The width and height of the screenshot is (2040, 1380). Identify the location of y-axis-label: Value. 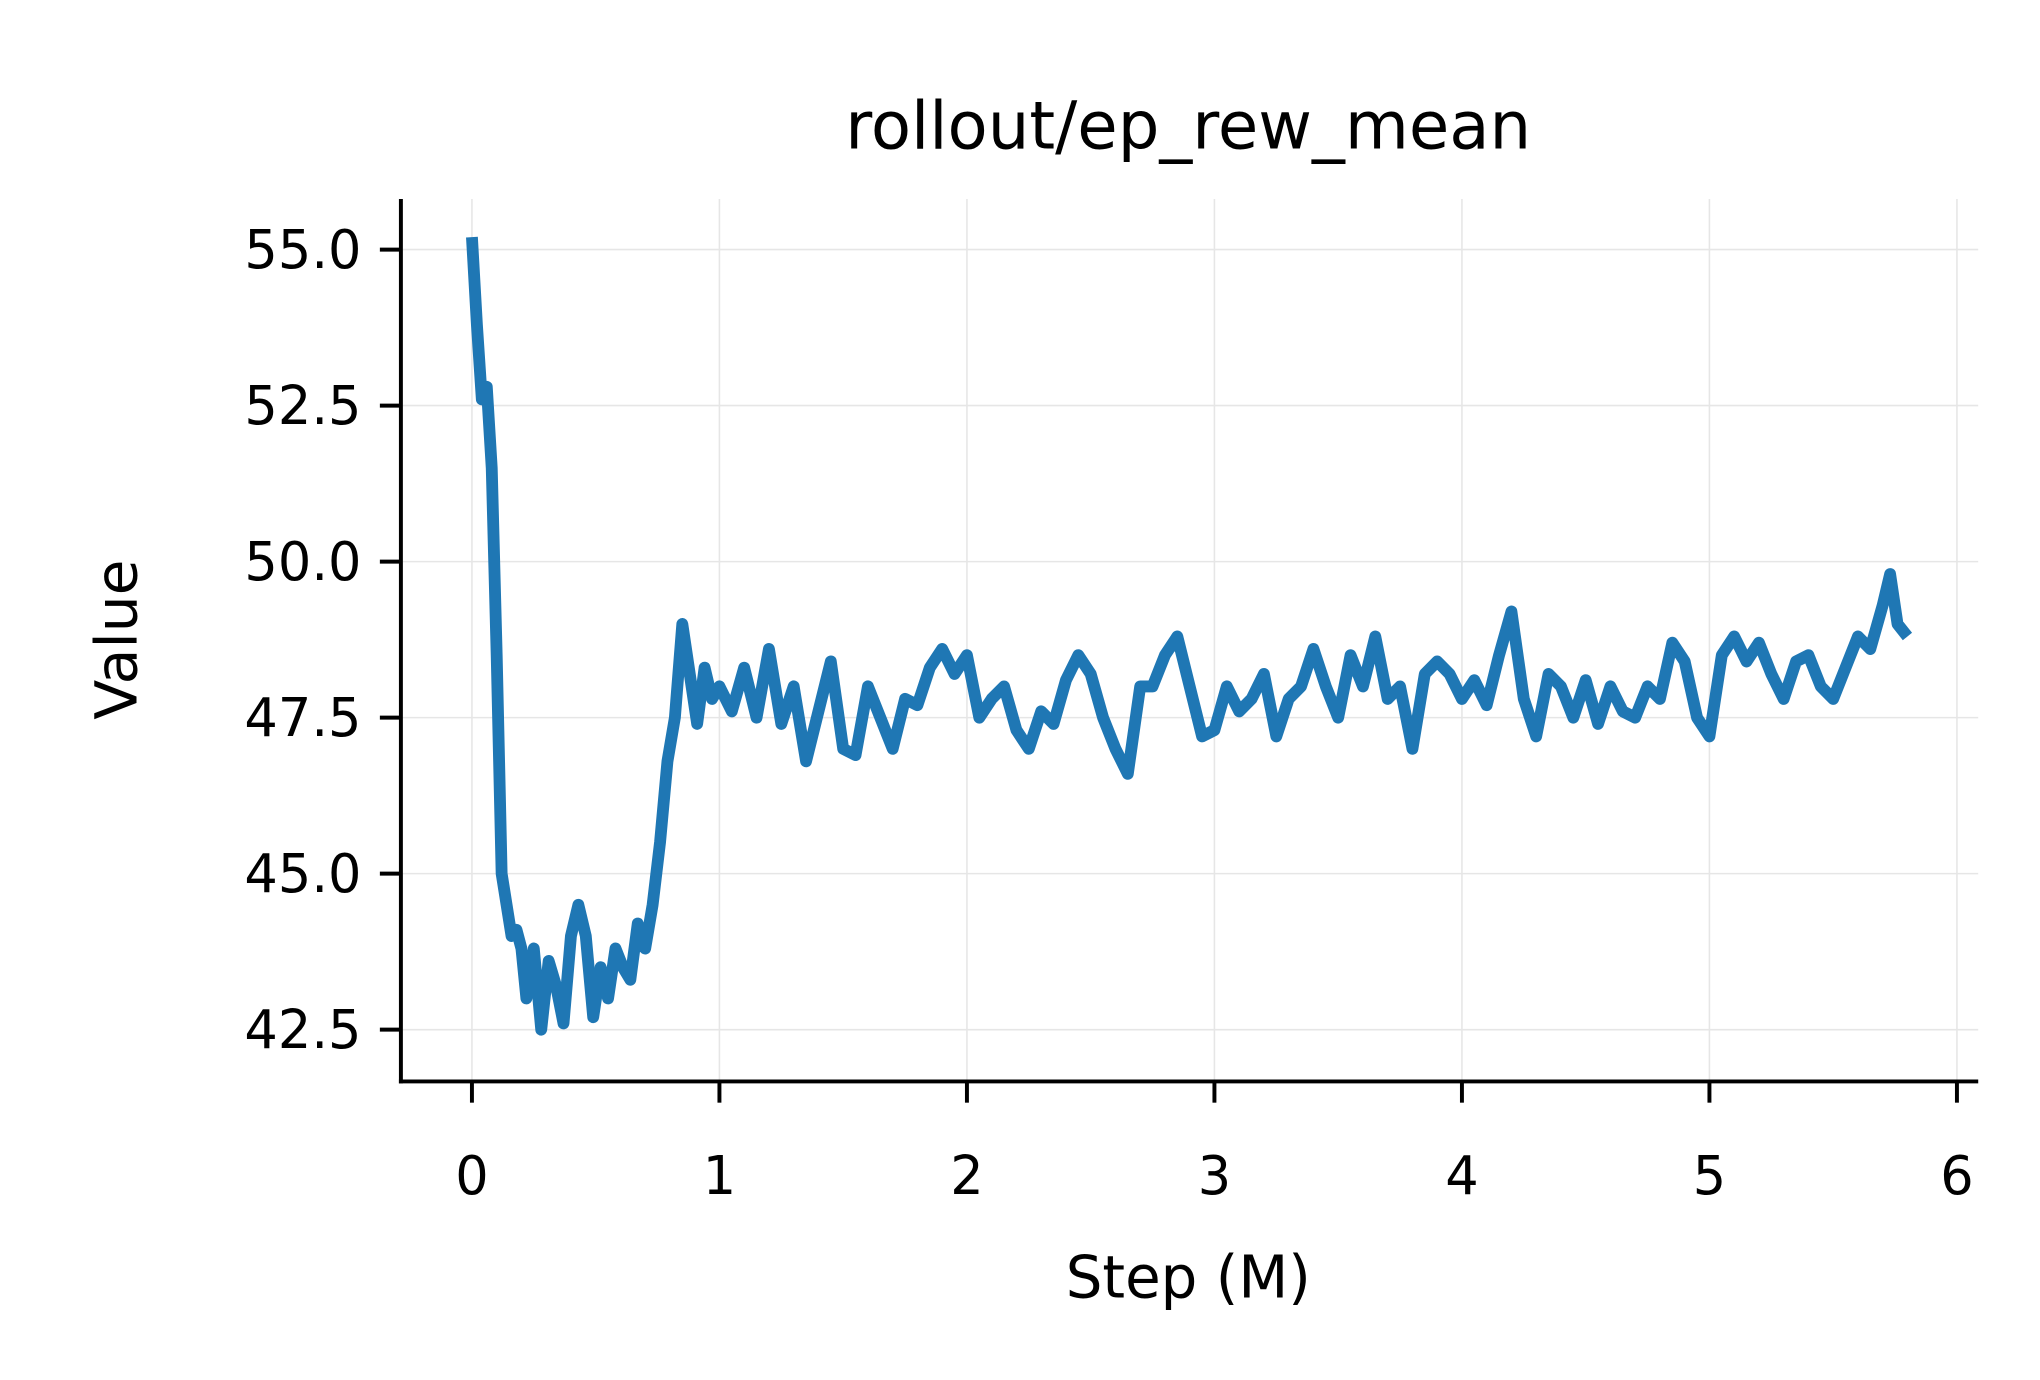
(117, 639).